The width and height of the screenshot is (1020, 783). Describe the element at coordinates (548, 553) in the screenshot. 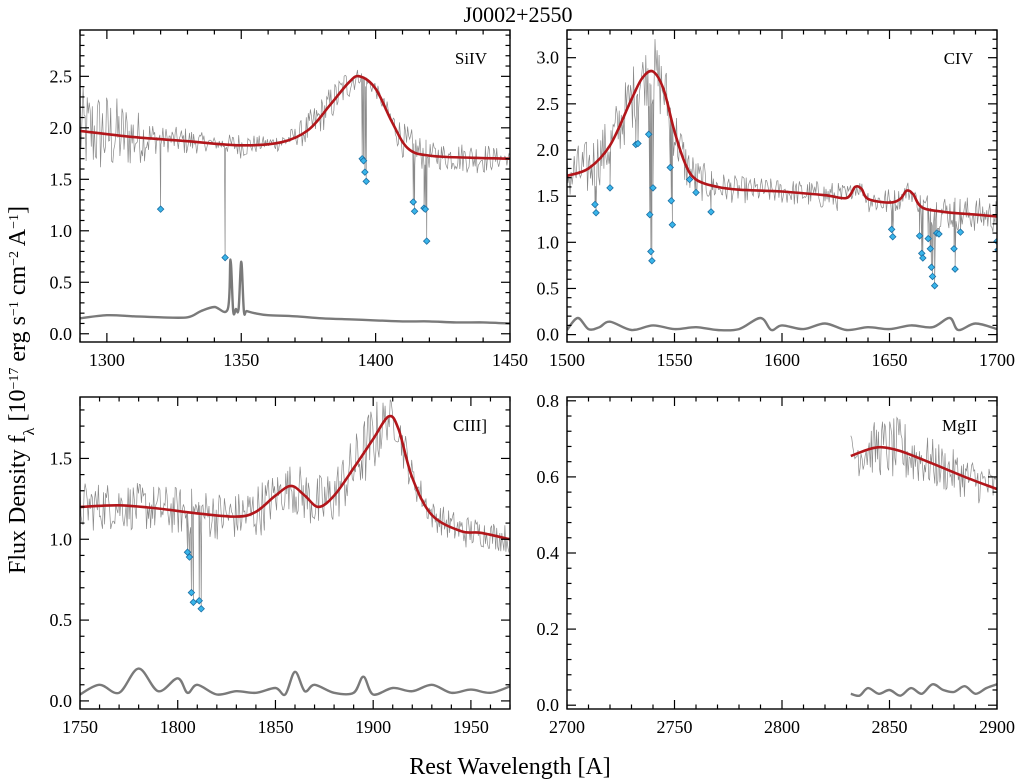

I see `y-tick-label: 0.4` at that location.